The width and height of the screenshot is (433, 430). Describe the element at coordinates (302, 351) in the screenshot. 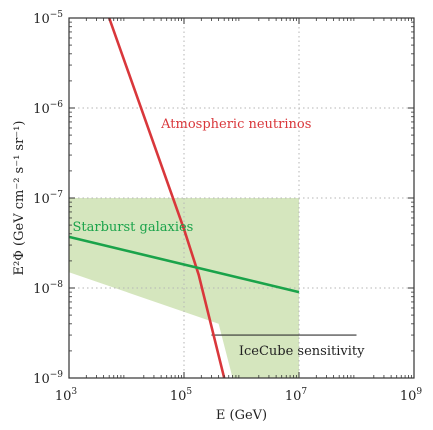

I see `icecube-sensitivity-label: IceCube sensitivity` at that location.